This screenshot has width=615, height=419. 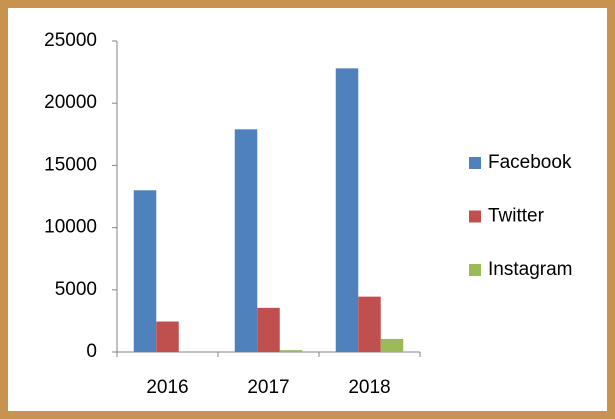 I want to click on y-tick-label: 20000, so click(x=70, y=102).